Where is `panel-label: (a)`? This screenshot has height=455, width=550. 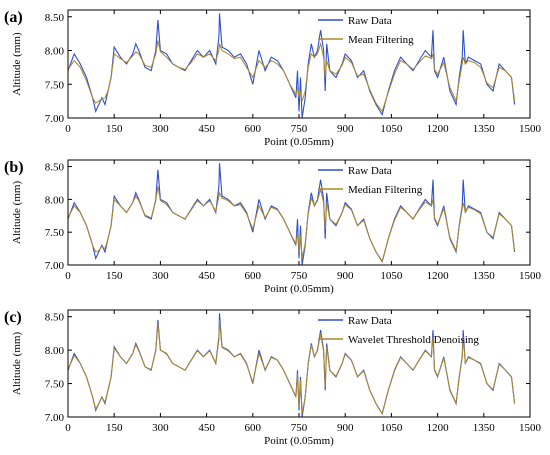 panel-label: (a) is located at coordinates (13, 17).